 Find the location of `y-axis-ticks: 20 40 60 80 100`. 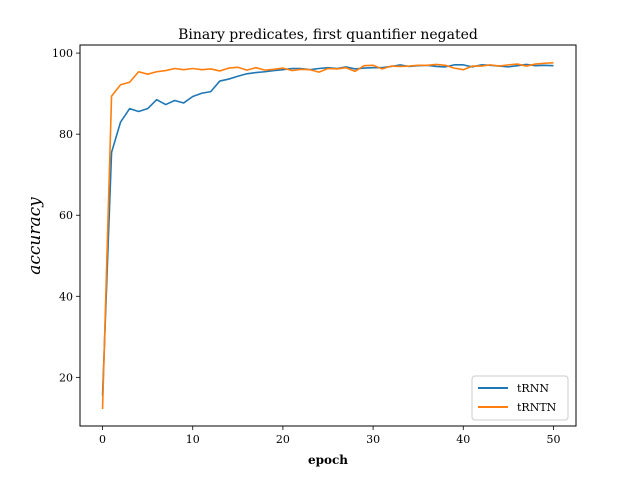

y-axis-ticks: 20 40 60 80 100 is located at coordinates (66, 215).